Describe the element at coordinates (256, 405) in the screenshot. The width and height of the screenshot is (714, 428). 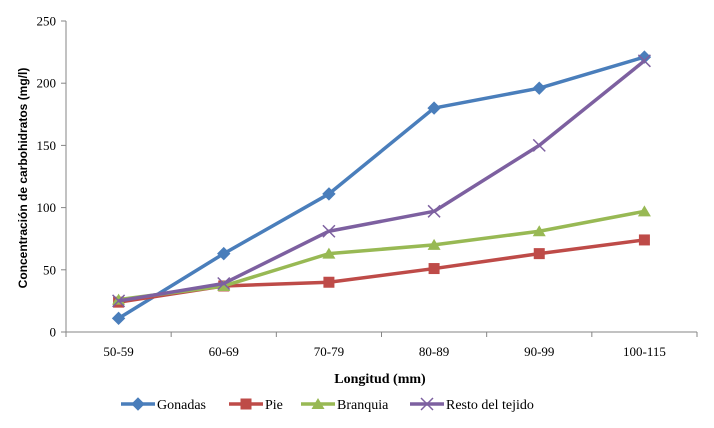
I see `legend-item-pie: Pie` at that location.